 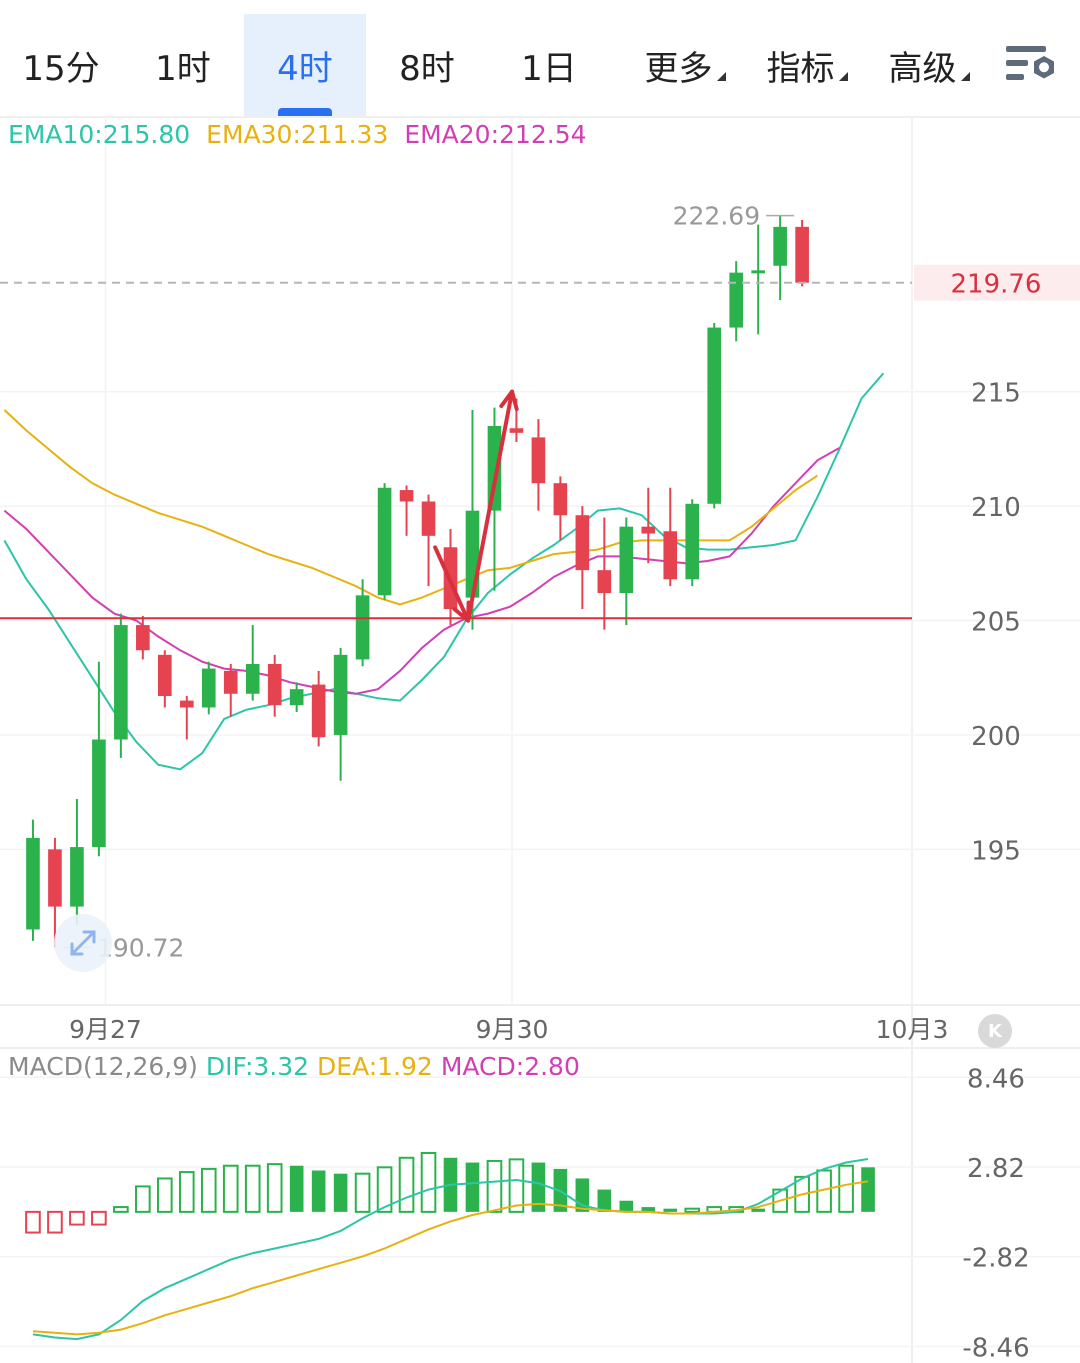 I want to click on macd-dea-label: DEA:1.92, so click(x=375, y=1066).